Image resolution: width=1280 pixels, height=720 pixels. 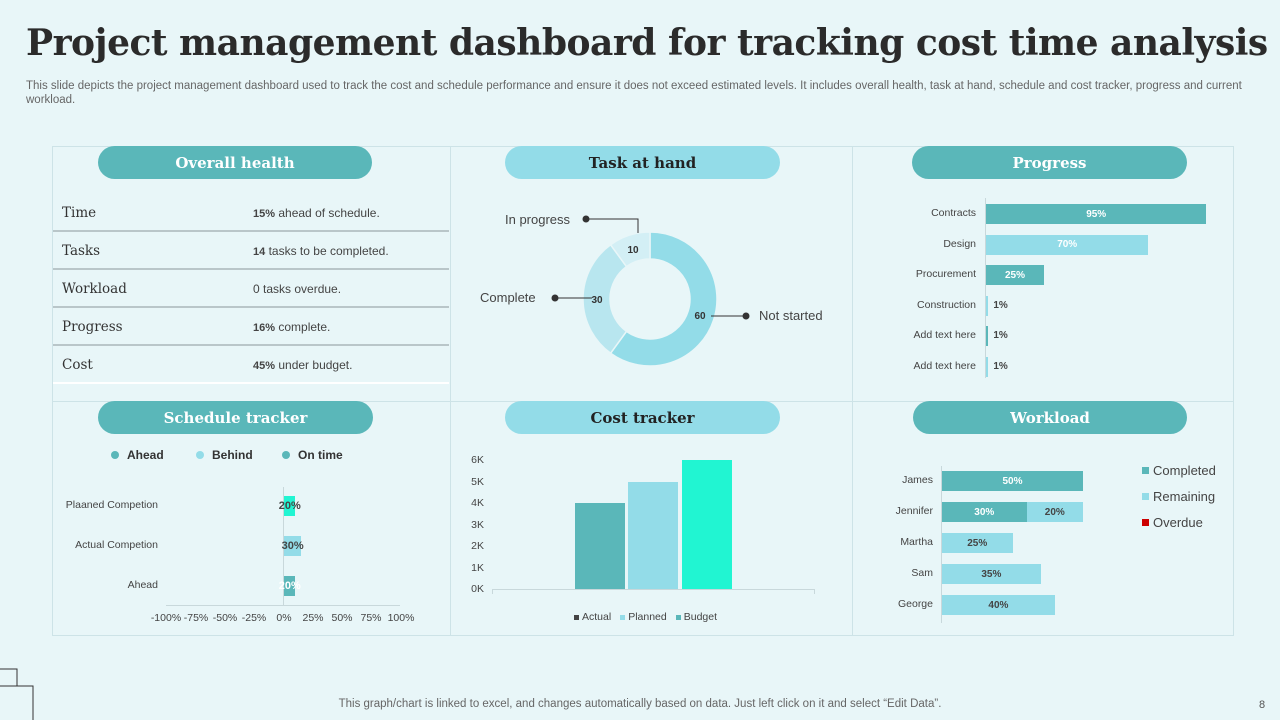 What do you see at coordinates (251, 213) in the screenshot?
I see `health-row-time: Time 15% ahead of schedule.` at bounding box center [251, 213].